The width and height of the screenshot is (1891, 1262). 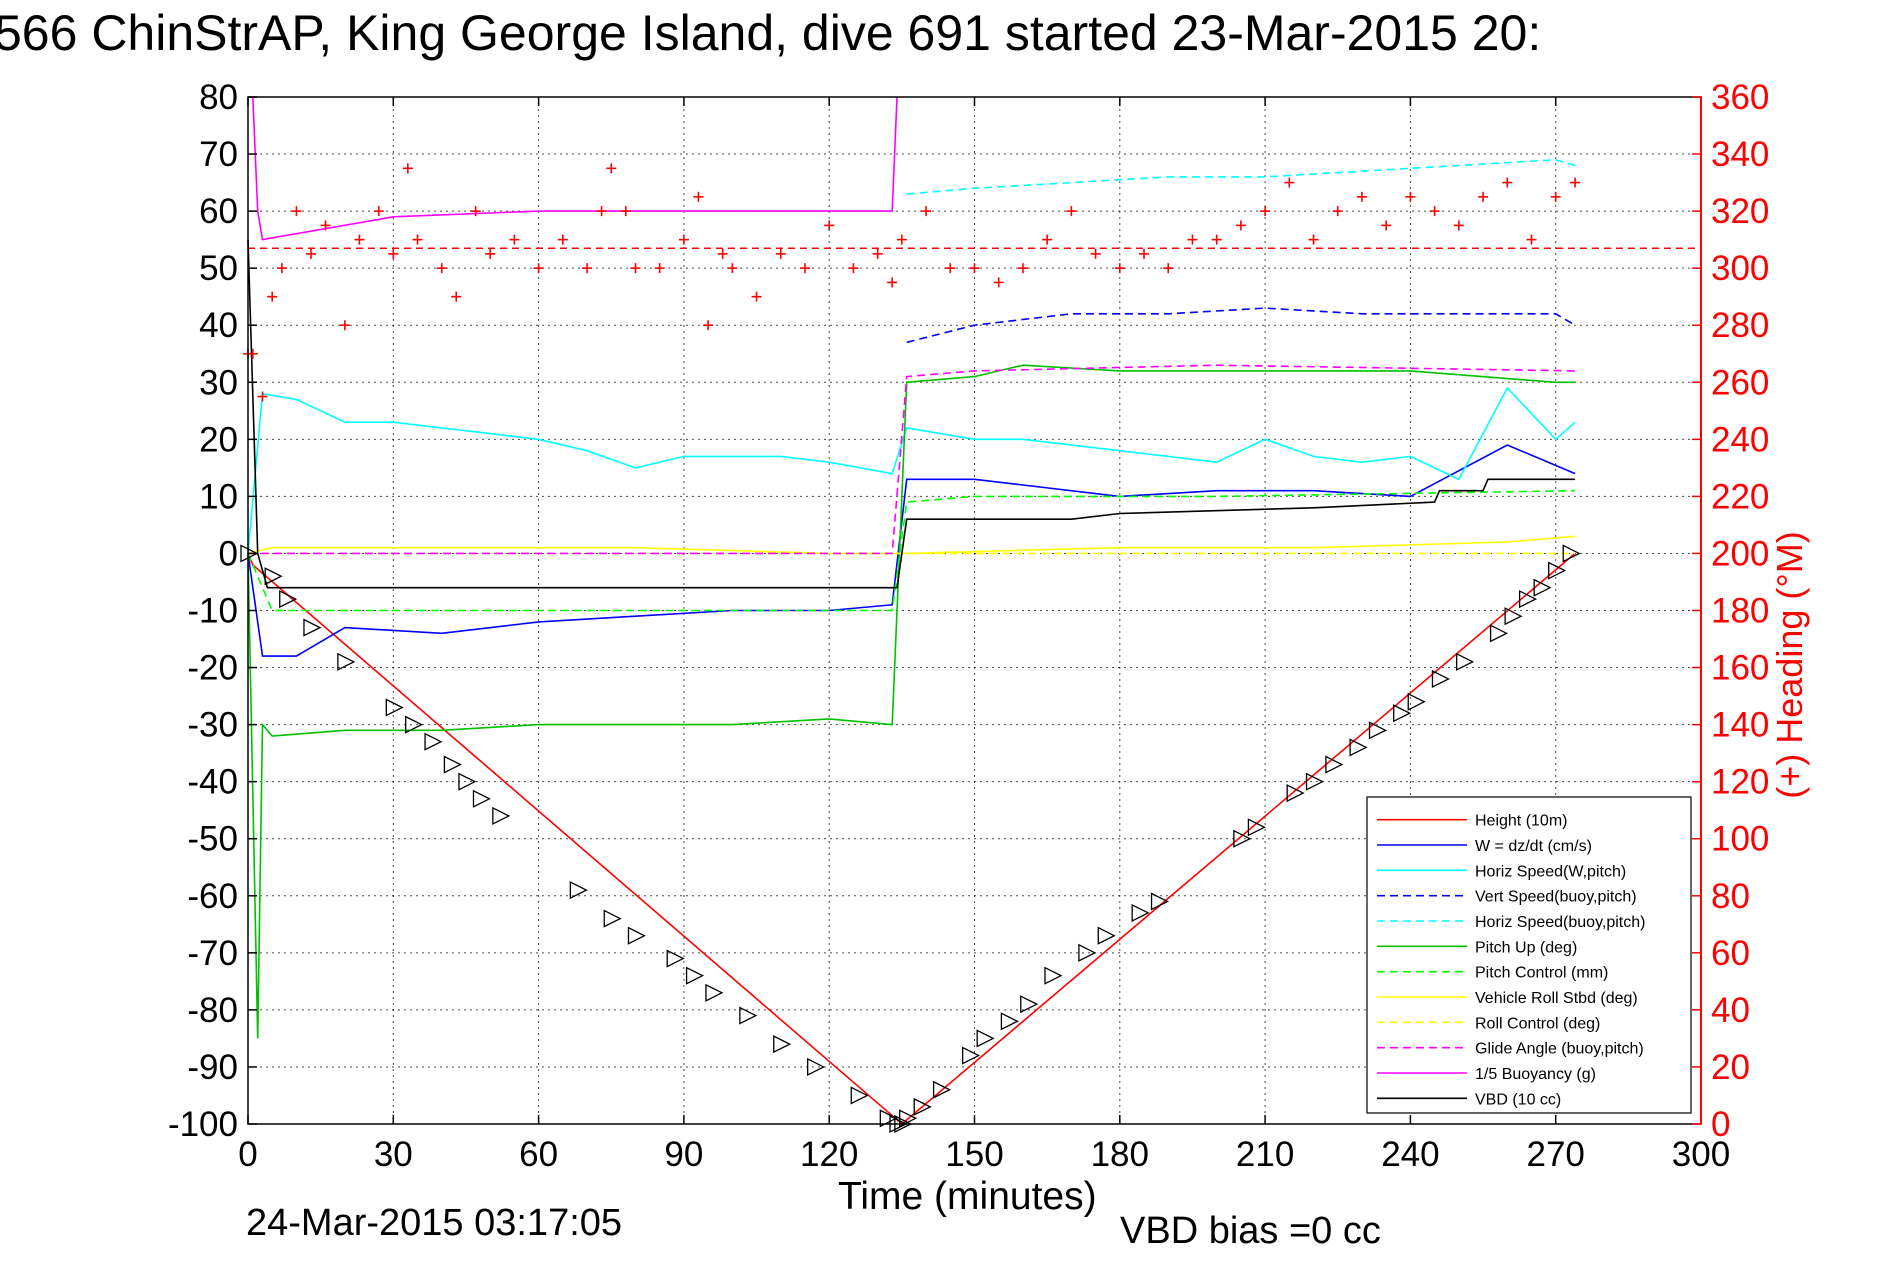 I want to click on series-line-pitch-control-mm, so click(x=911, y=550).